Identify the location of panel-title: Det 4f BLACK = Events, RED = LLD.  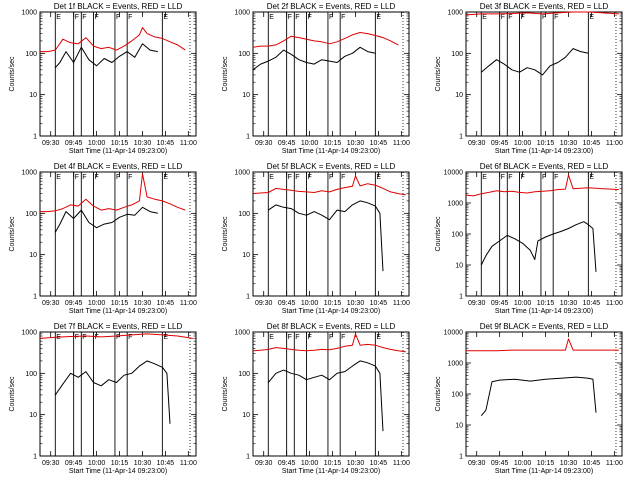
(118, 166).